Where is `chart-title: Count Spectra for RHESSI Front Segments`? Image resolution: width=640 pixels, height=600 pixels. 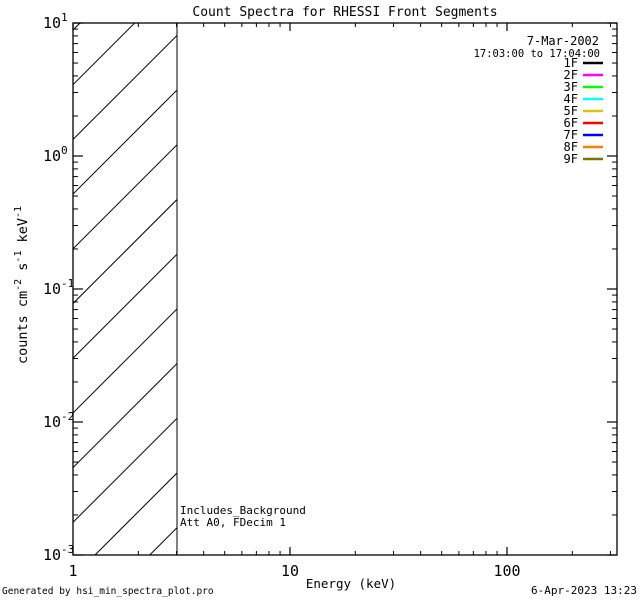 chart-title: Count Spectra for RHESSI Front Segments is located at coordinates (344, 12).